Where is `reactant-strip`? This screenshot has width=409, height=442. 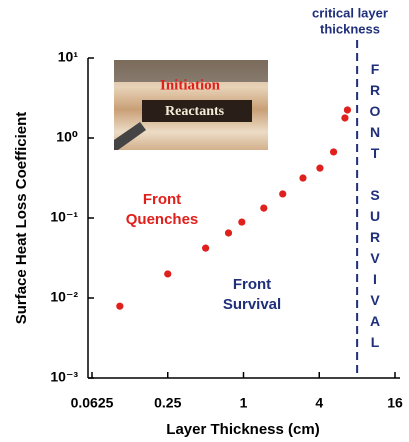 reactant-strip is located at coordinates (197, 111).